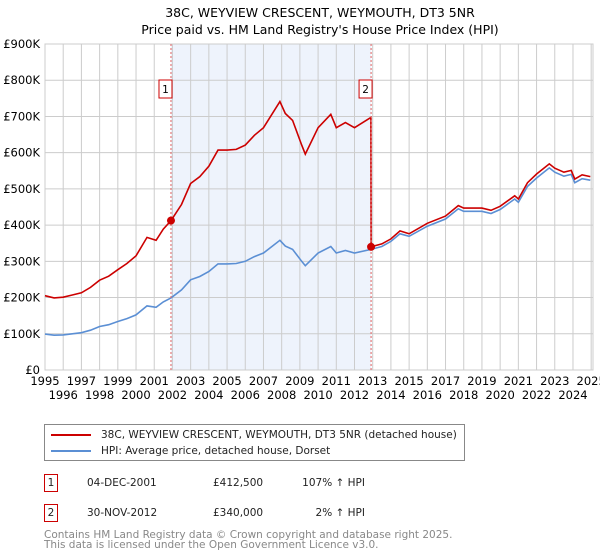 The width and height of the screenshot is (600, 560). I want to click on legend-swatch-hpi, so click(71, 451).